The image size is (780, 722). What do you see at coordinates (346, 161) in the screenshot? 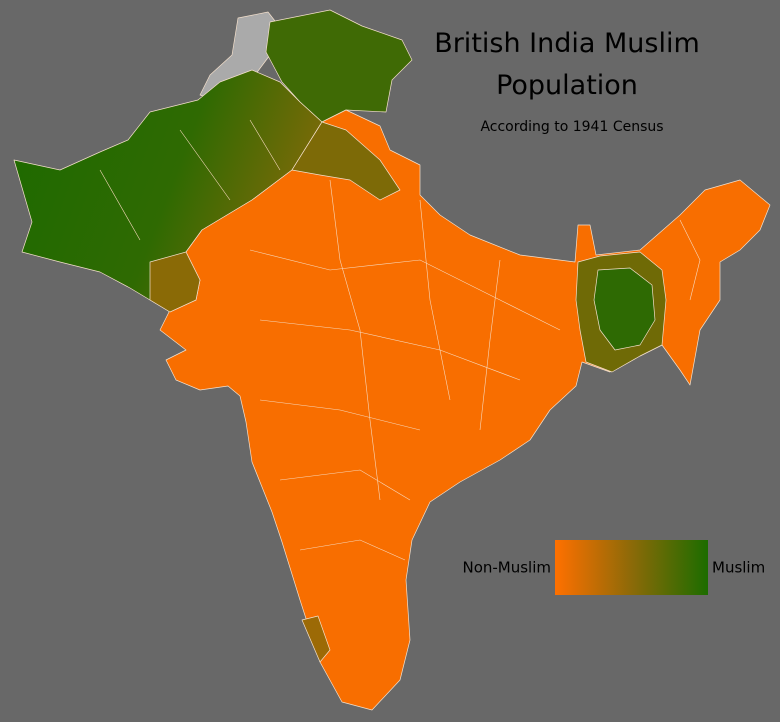
I see `punjab-band` at bounding box center [346, 161].